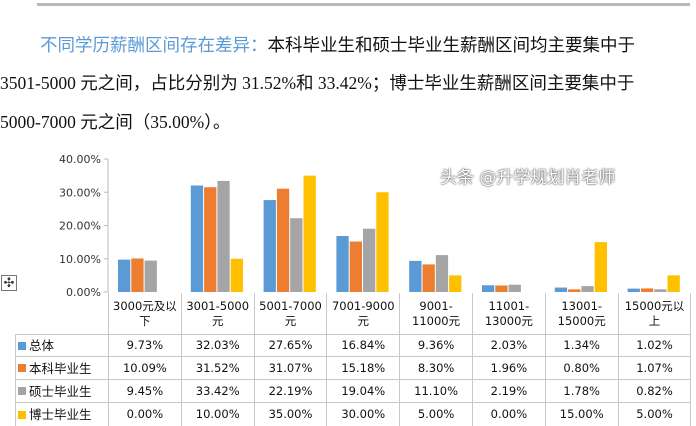 Image resolution: width=696 pixels, height=426 pixels. What do you see at coordinates (581, 345) in the screenshot?
I see `data-cell: 1.34%` at bounding box center [581, 345].